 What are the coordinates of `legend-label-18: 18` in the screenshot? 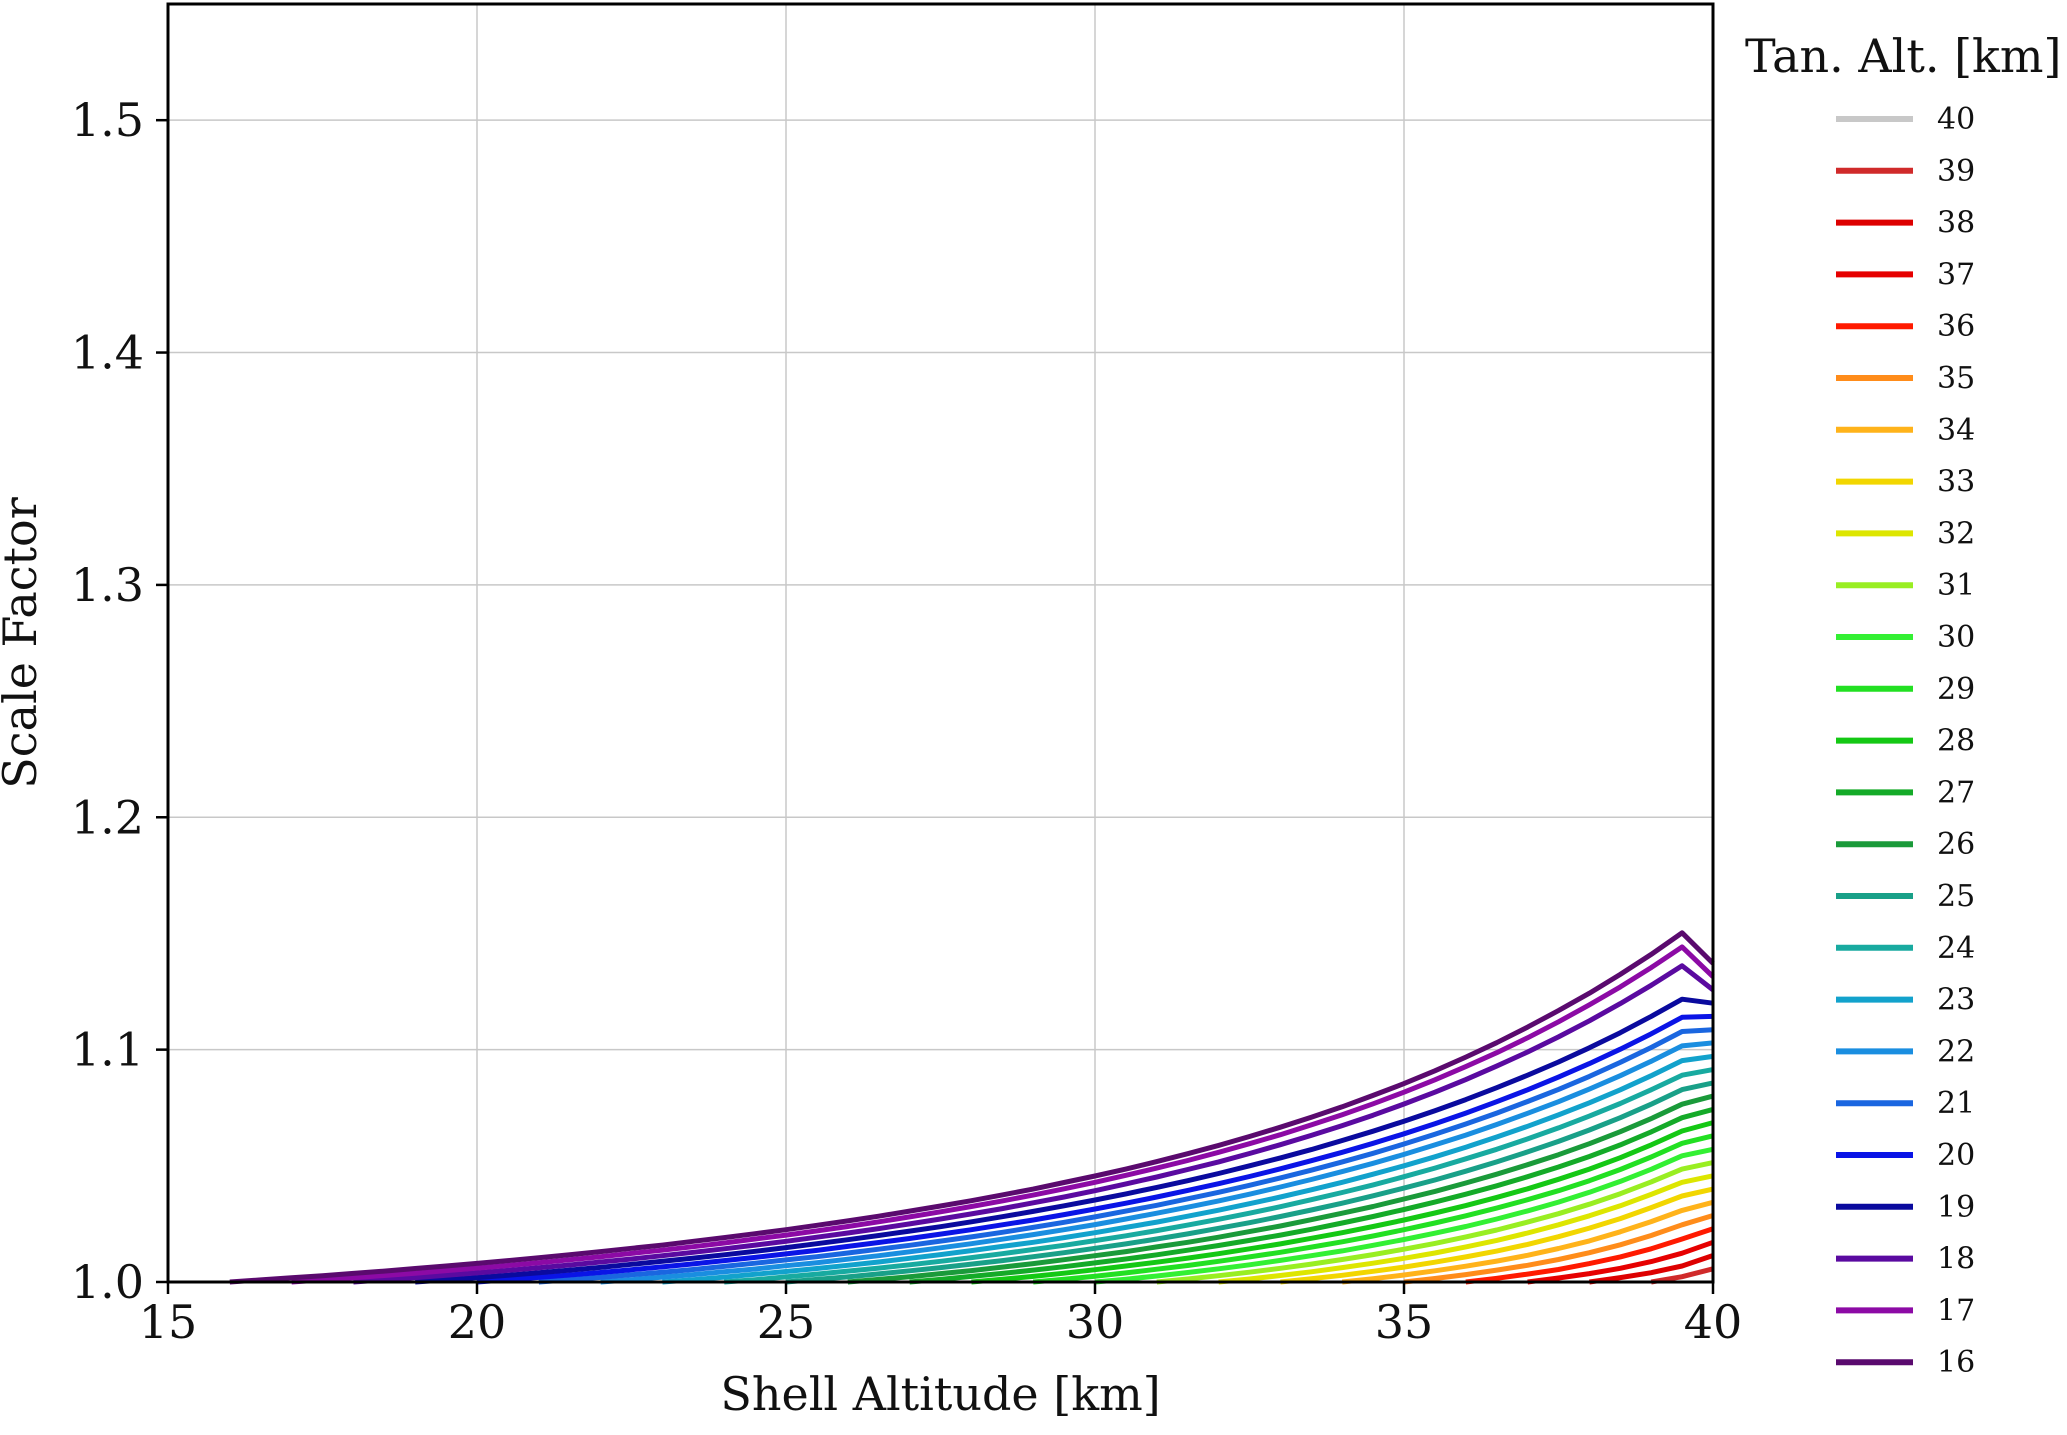 It's located at (1956, 1259).